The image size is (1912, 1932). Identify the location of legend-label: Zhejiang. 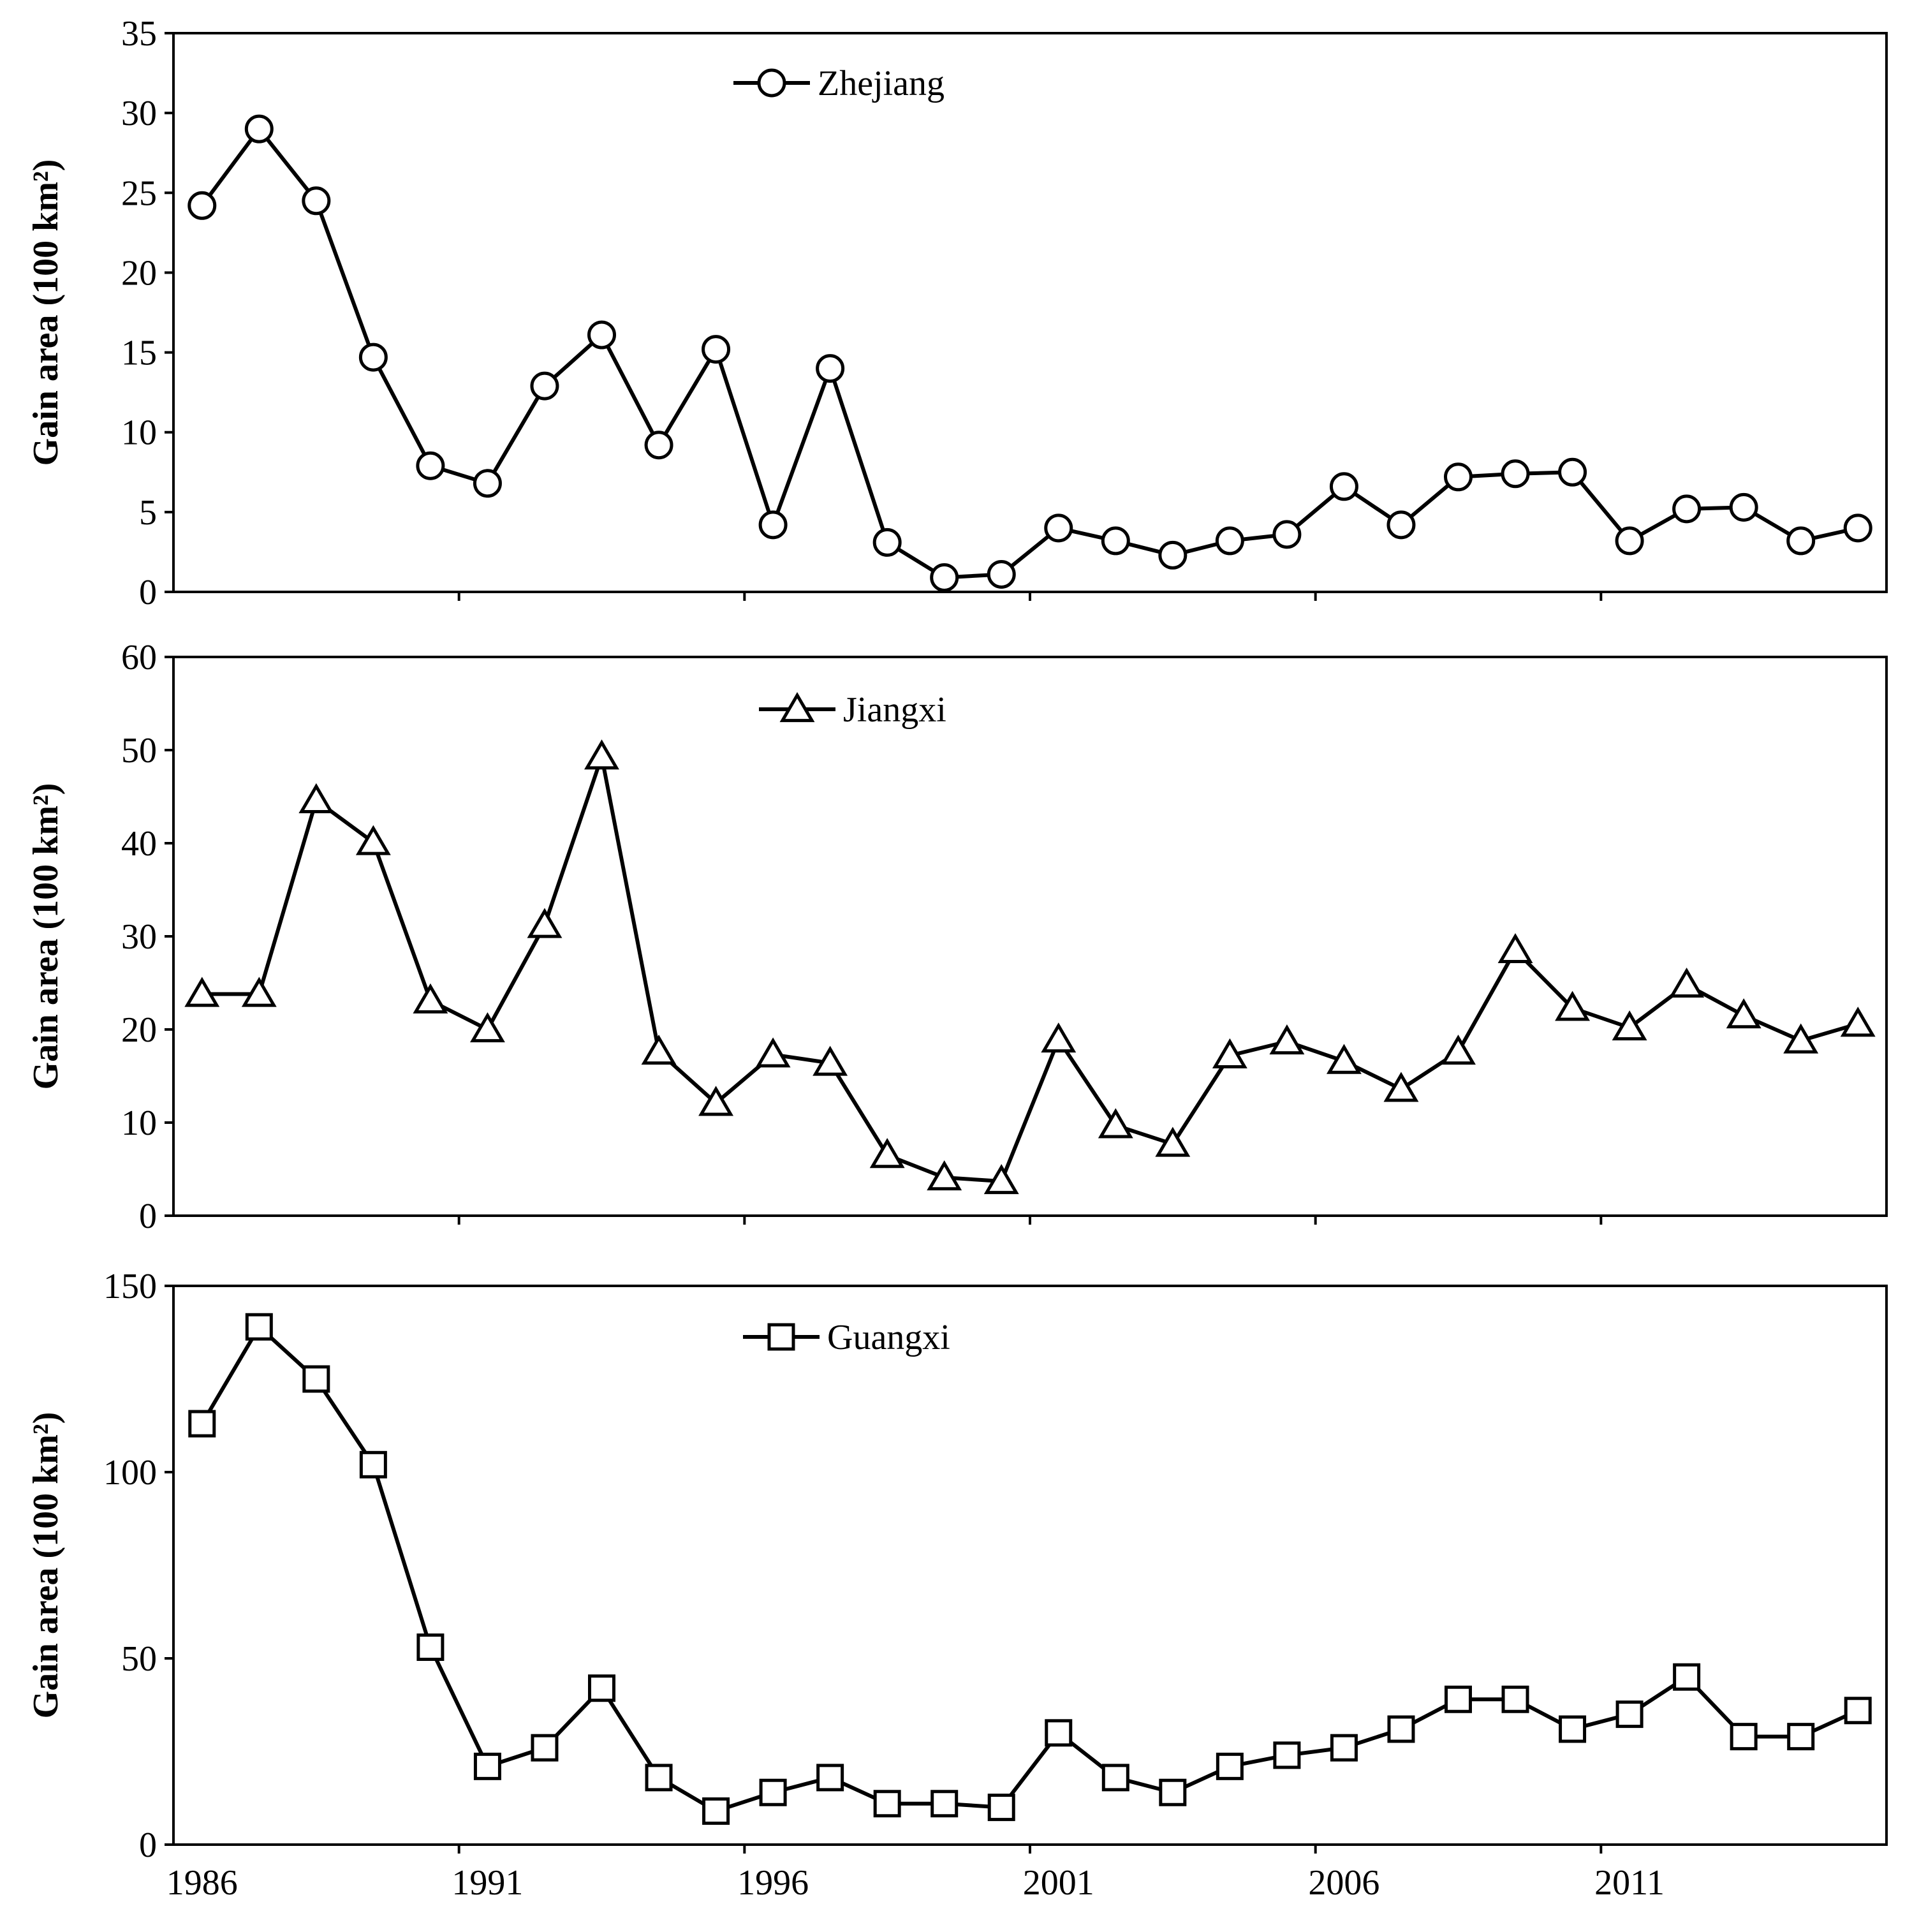
(882, 83).